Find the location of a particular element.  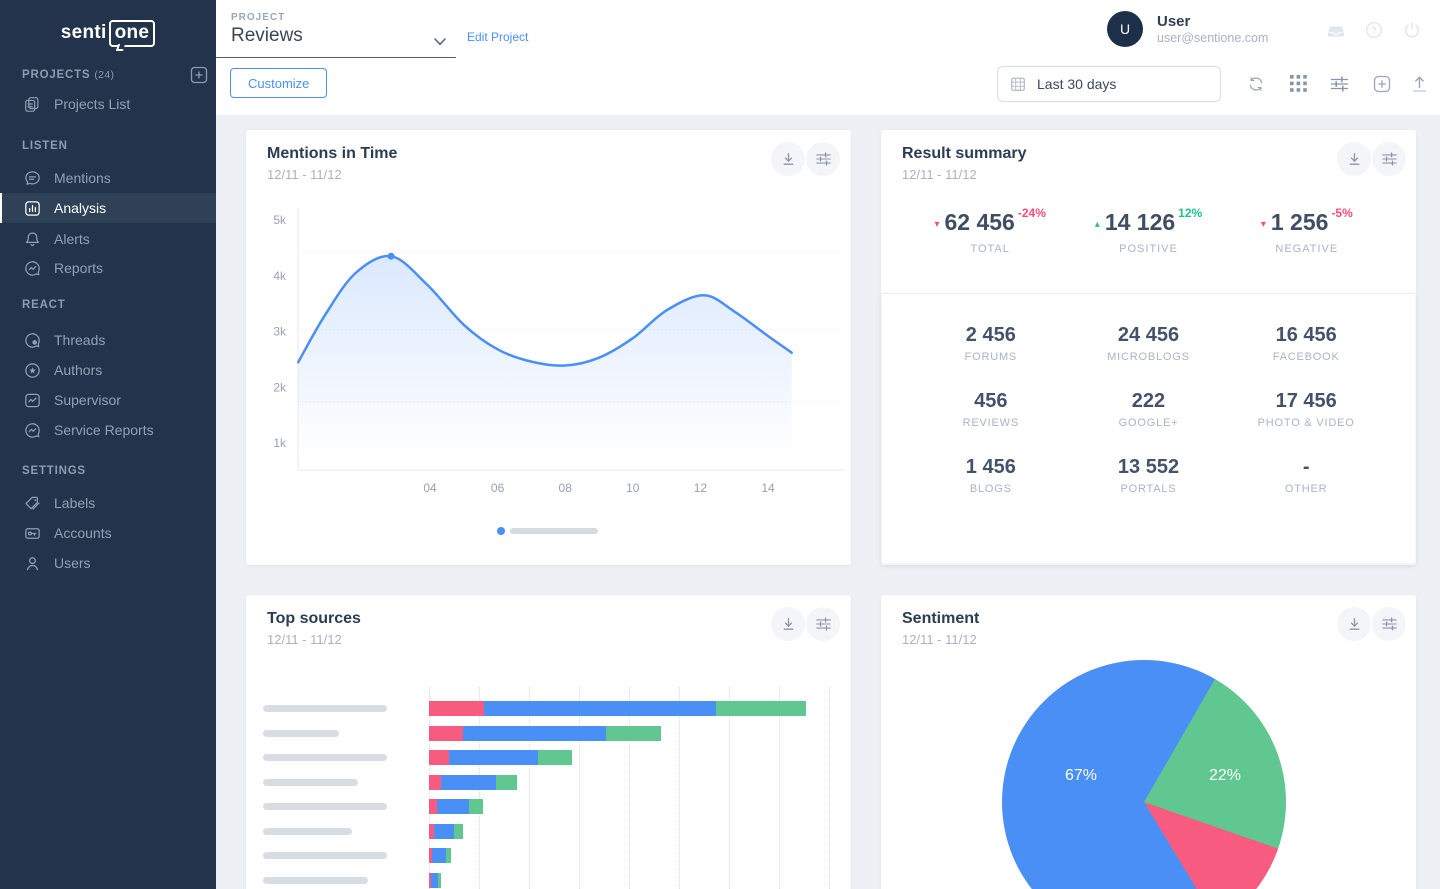

sidebar-item-analysis: Analysis is located at coordinates (108, 208).